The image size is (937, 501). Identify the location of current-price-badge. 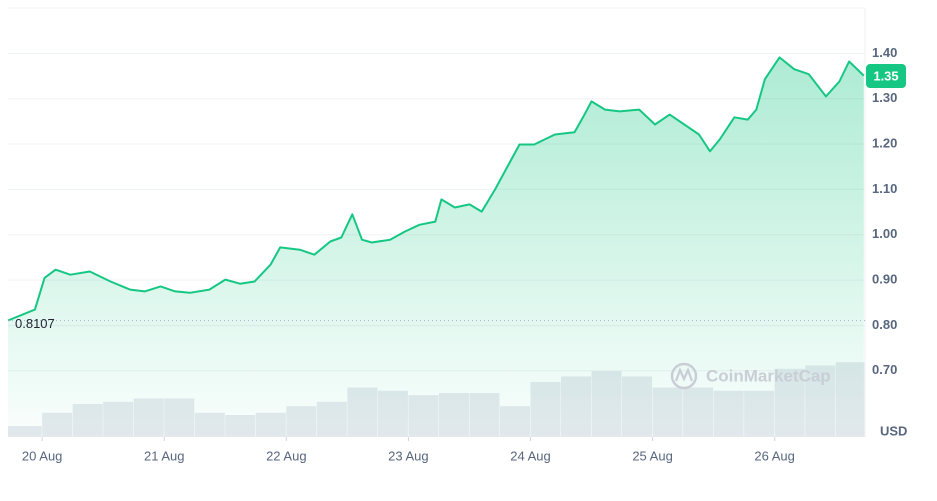
(886, 76).